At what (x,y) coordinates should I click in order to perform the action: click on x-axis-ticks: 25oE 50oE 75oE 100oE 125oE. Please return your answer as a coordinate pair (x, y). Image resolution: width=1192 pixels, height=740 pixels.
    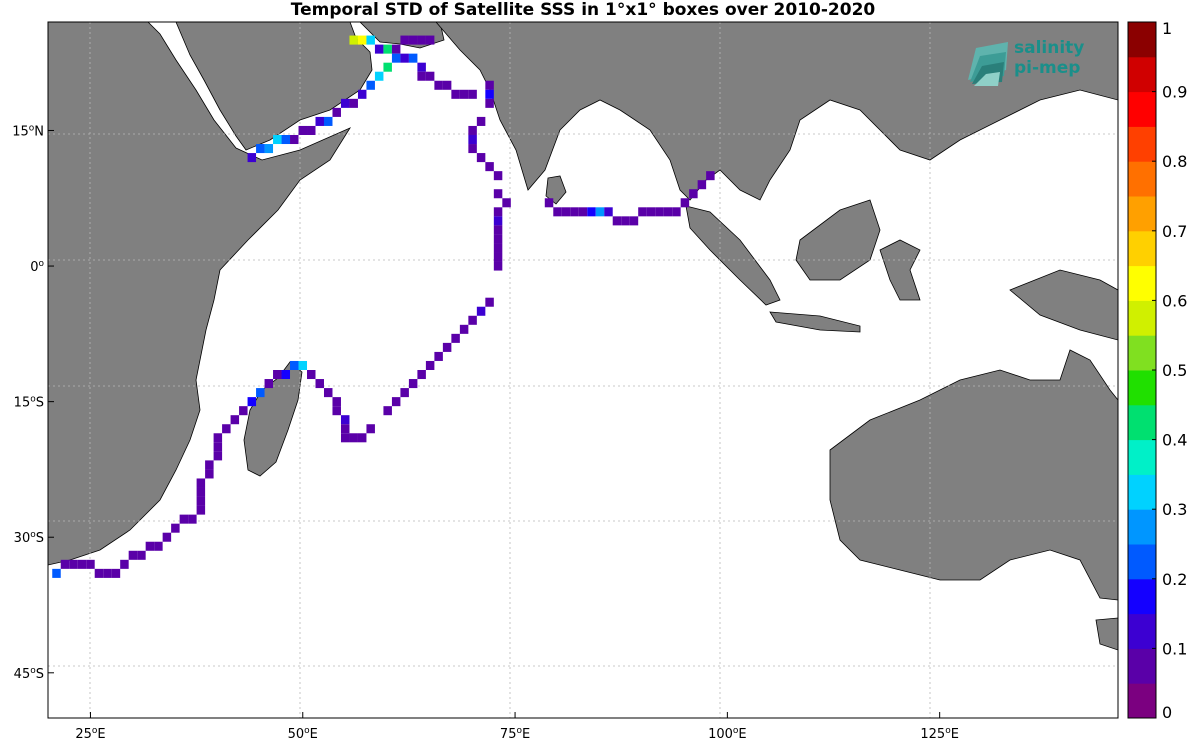
    Looking at the image, I should click on (517, 726).